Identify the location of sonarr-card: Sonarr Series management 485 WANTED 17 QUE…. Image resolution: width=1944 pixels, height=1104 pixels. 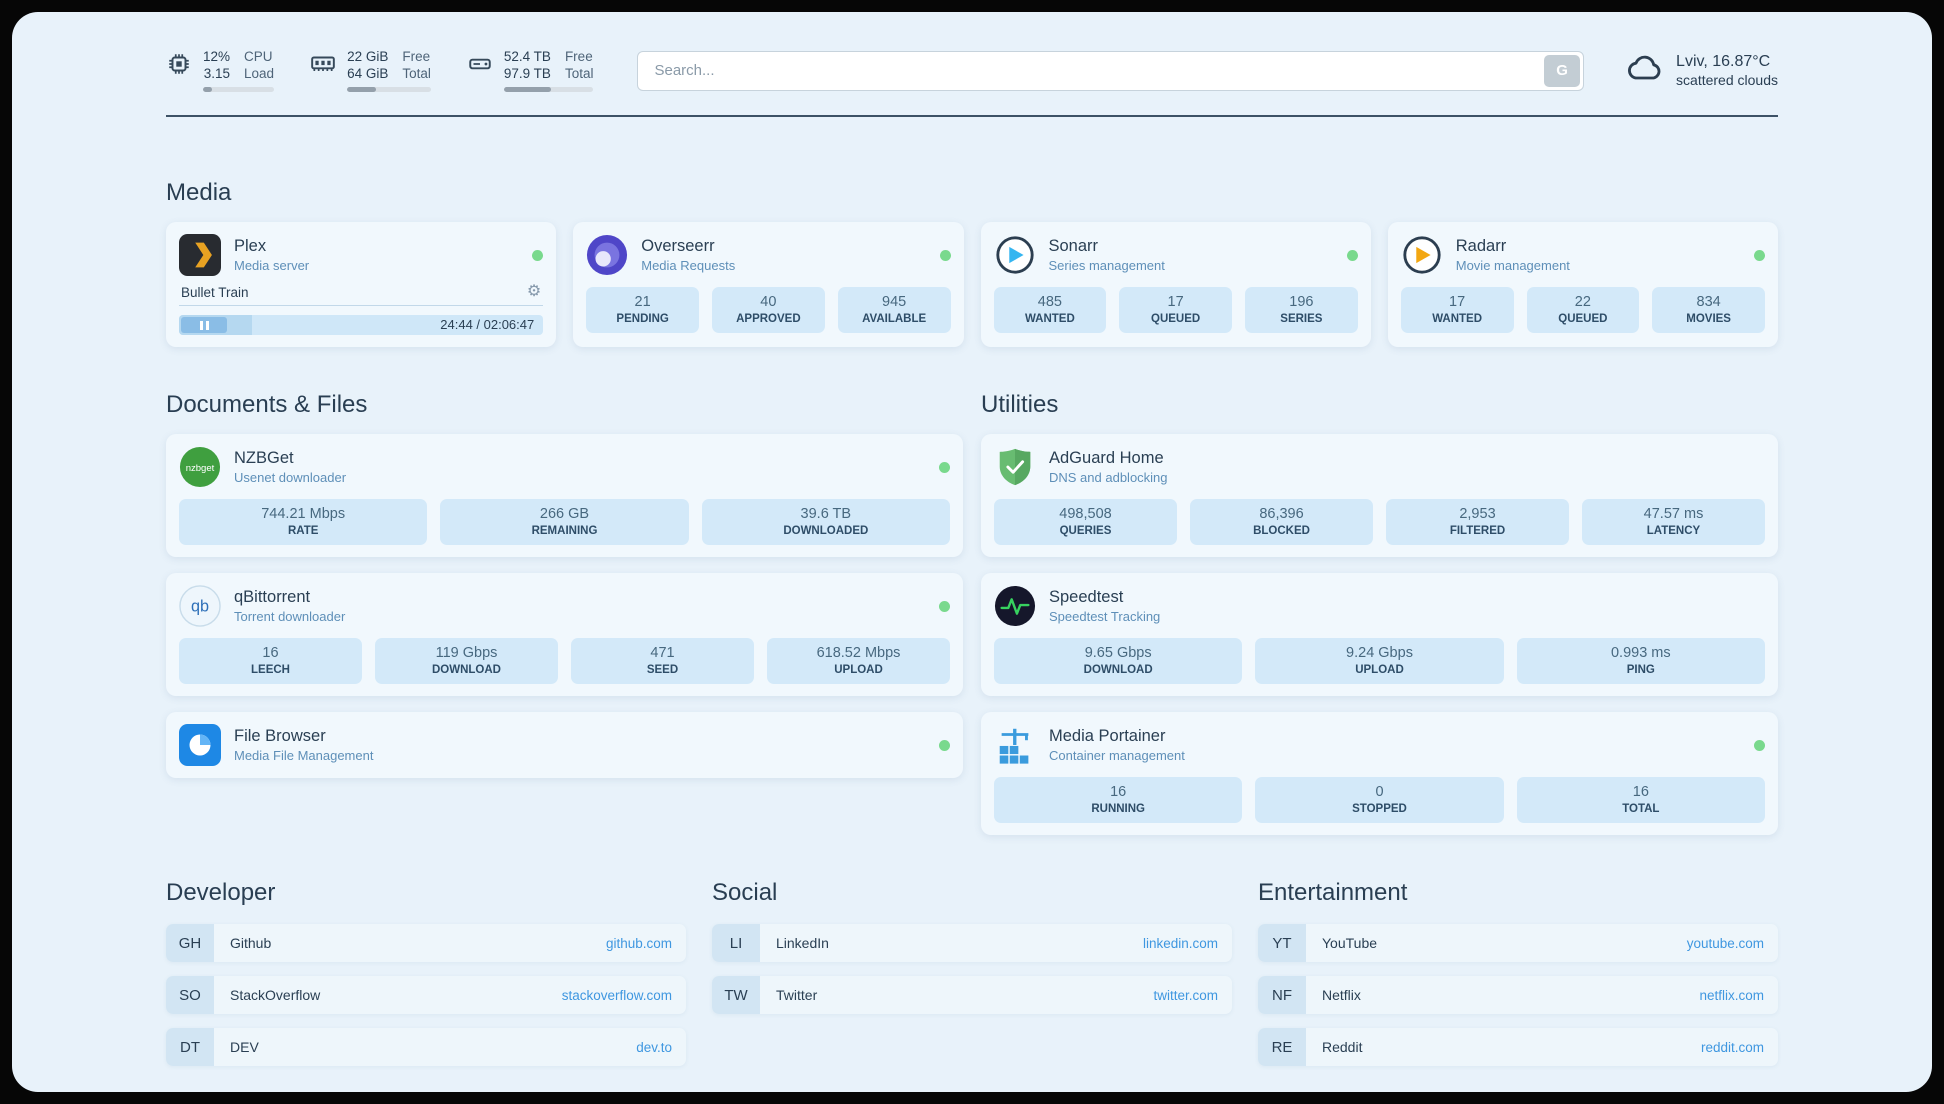
(1175, 284).